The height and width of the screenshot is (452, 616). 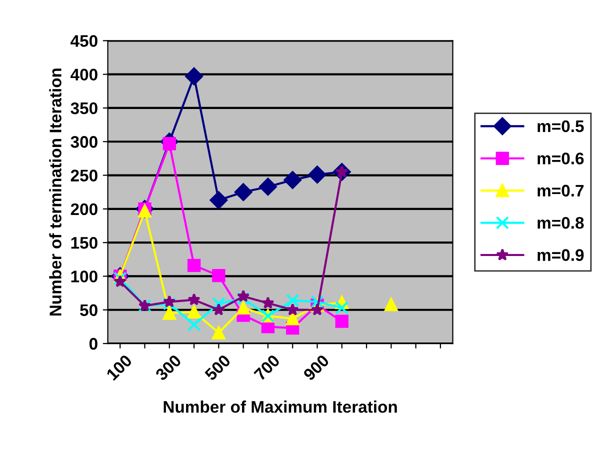 I want to click on y-tick-label: 0, so click(x=93, y=344).